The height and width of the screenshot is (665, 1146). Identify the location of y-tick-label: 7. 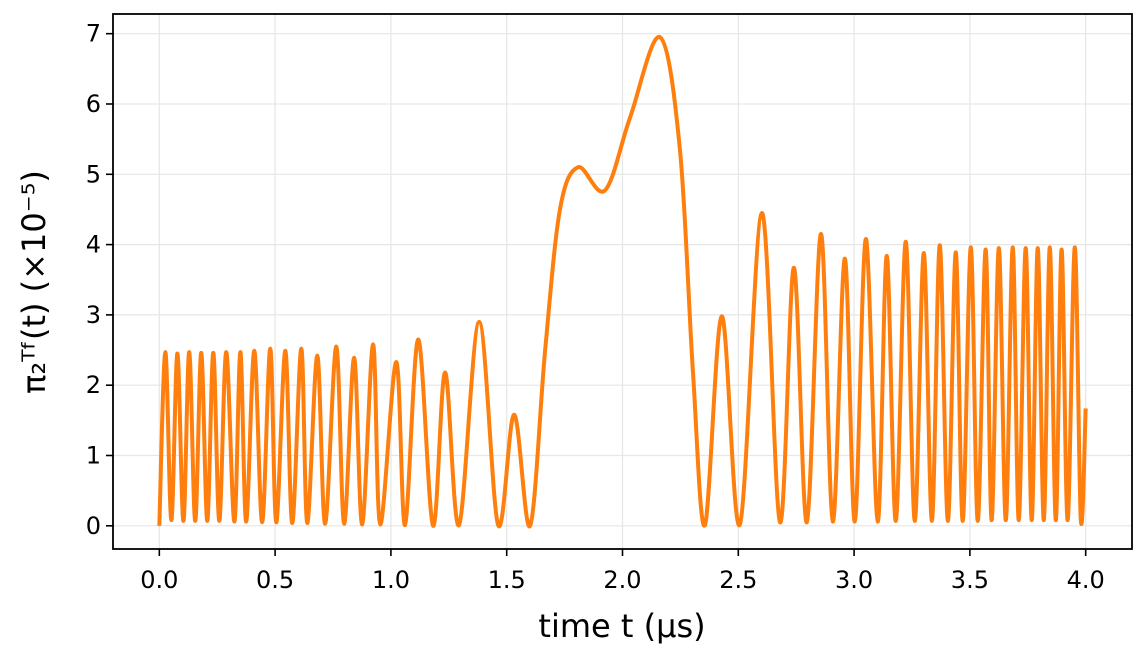
(93, 34).